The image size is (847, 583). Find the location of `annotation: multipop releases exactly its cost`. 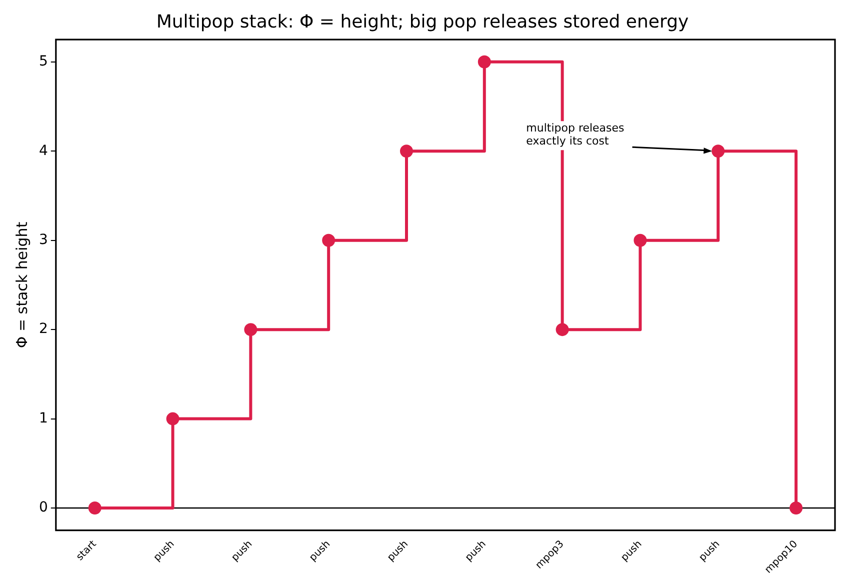

annotation: multipop releases exactly its cost is located at coordinates (575, 134).